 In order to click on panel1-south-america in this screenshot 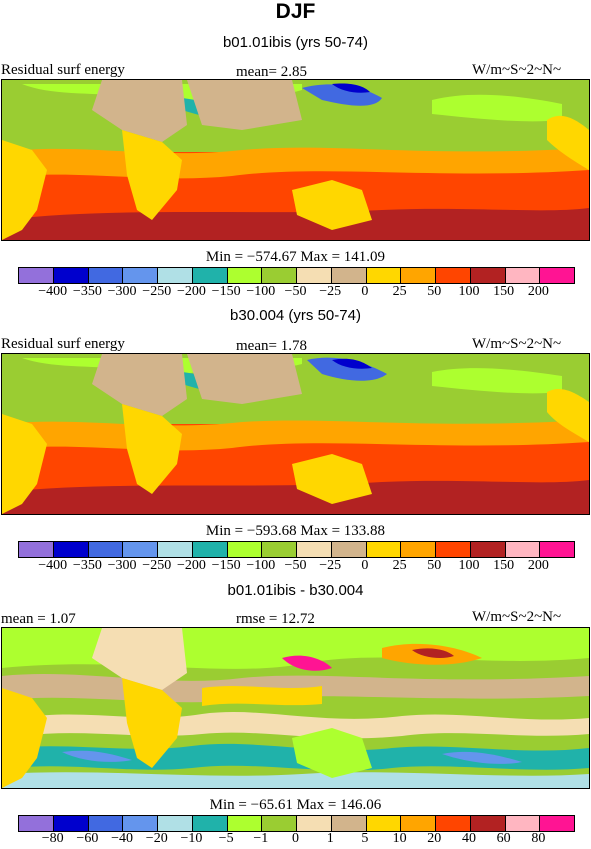, I will do `click(24, 190)`.